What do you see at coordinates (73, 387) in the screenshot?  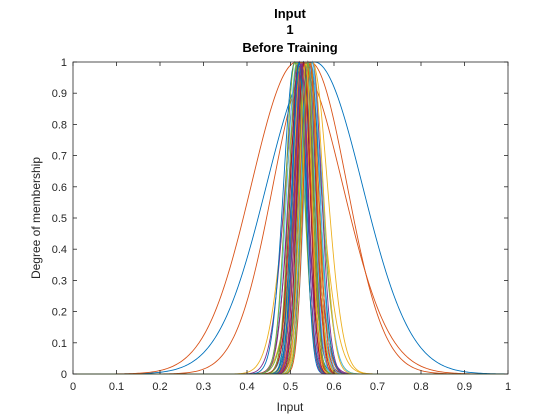 I see `x-tick-label-0: 0` at bounding box center [73, 387].